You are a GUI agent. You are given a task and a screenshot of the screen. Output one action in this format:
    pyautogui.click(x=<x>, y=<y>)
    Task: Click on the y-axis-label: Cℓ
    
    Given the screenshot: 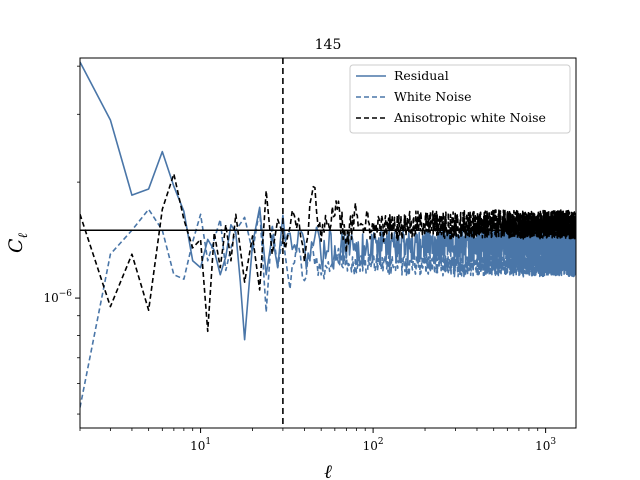 What is the action you would take?
    pyautogui.click(x=18, y=242)
    